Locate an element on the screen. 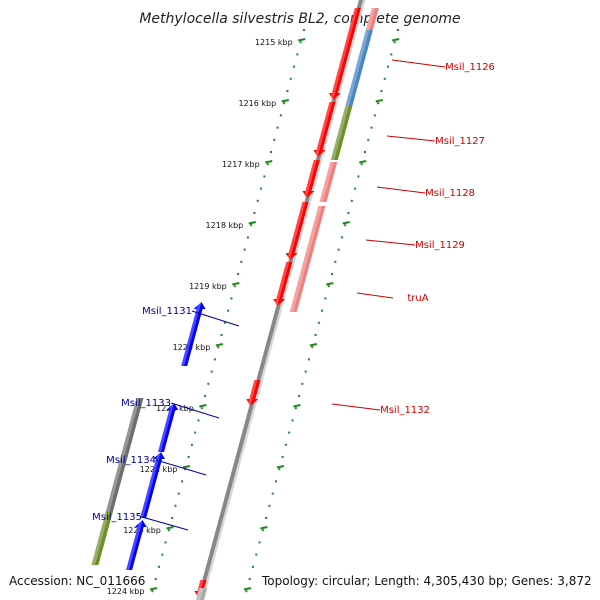 This screenshot has width=600, height=600. reverse-gene-arrow is located at coordinates (136, 545).